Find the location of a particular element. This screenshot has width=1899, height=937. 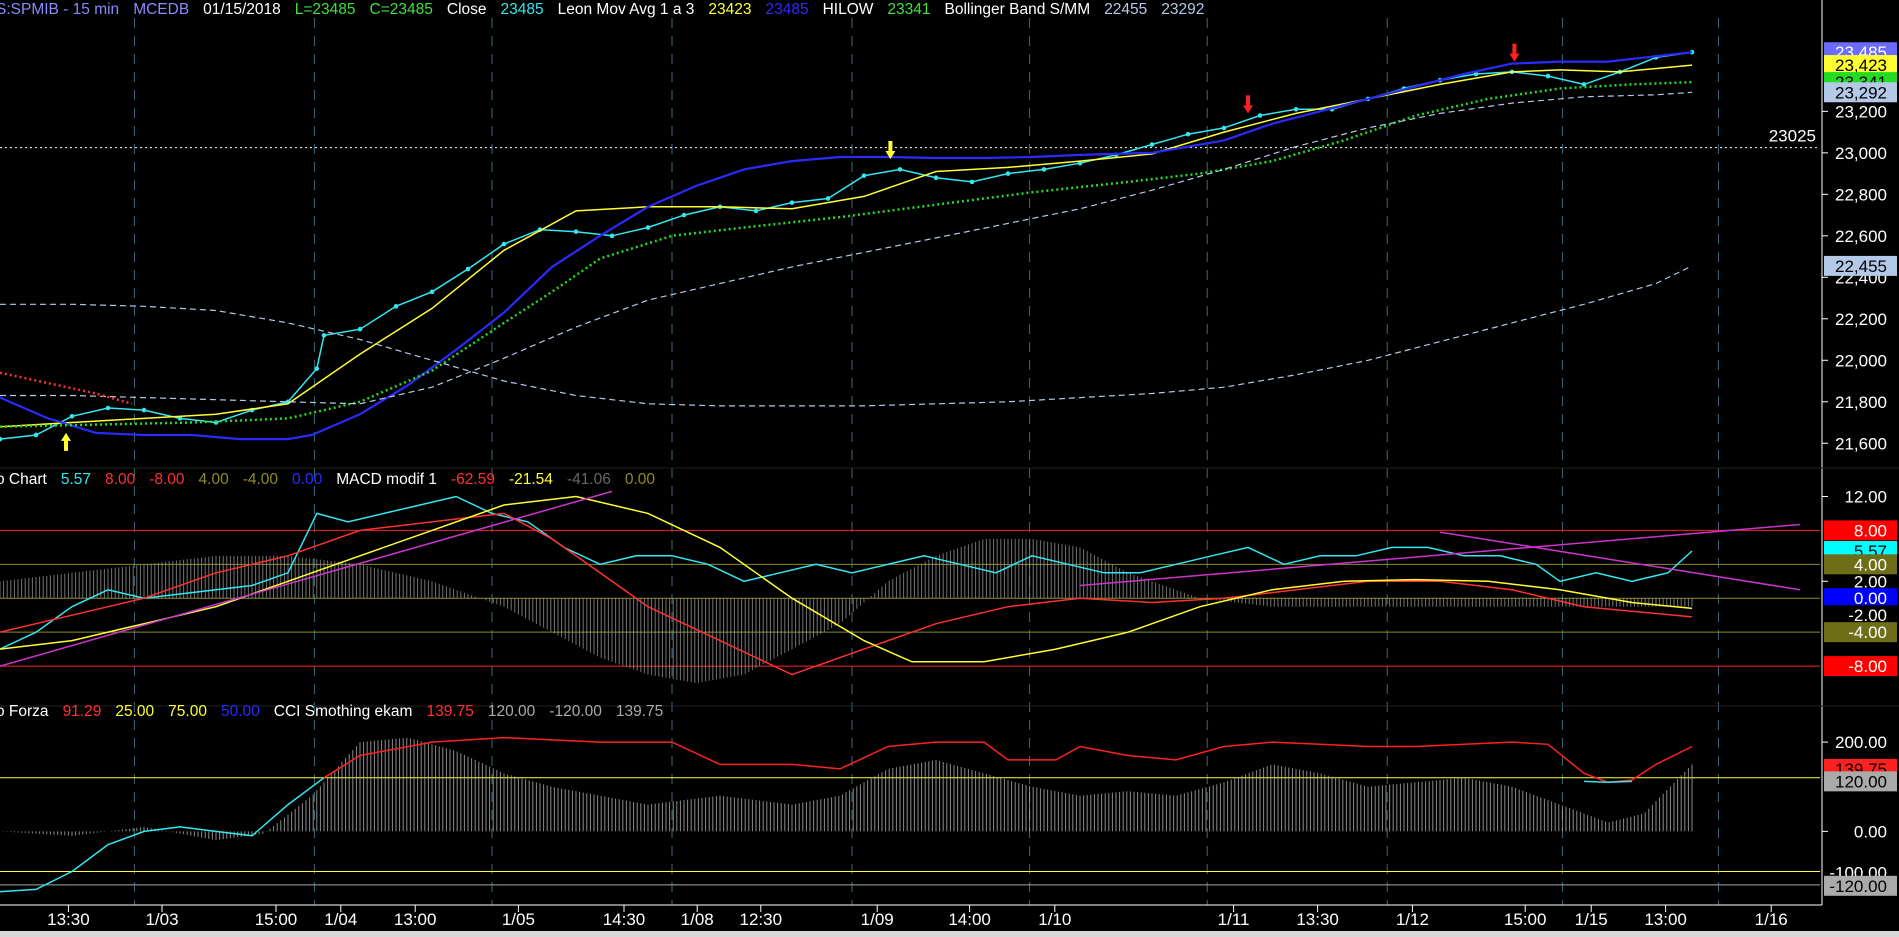

cci-histogram is located at coordinates (848, 789).